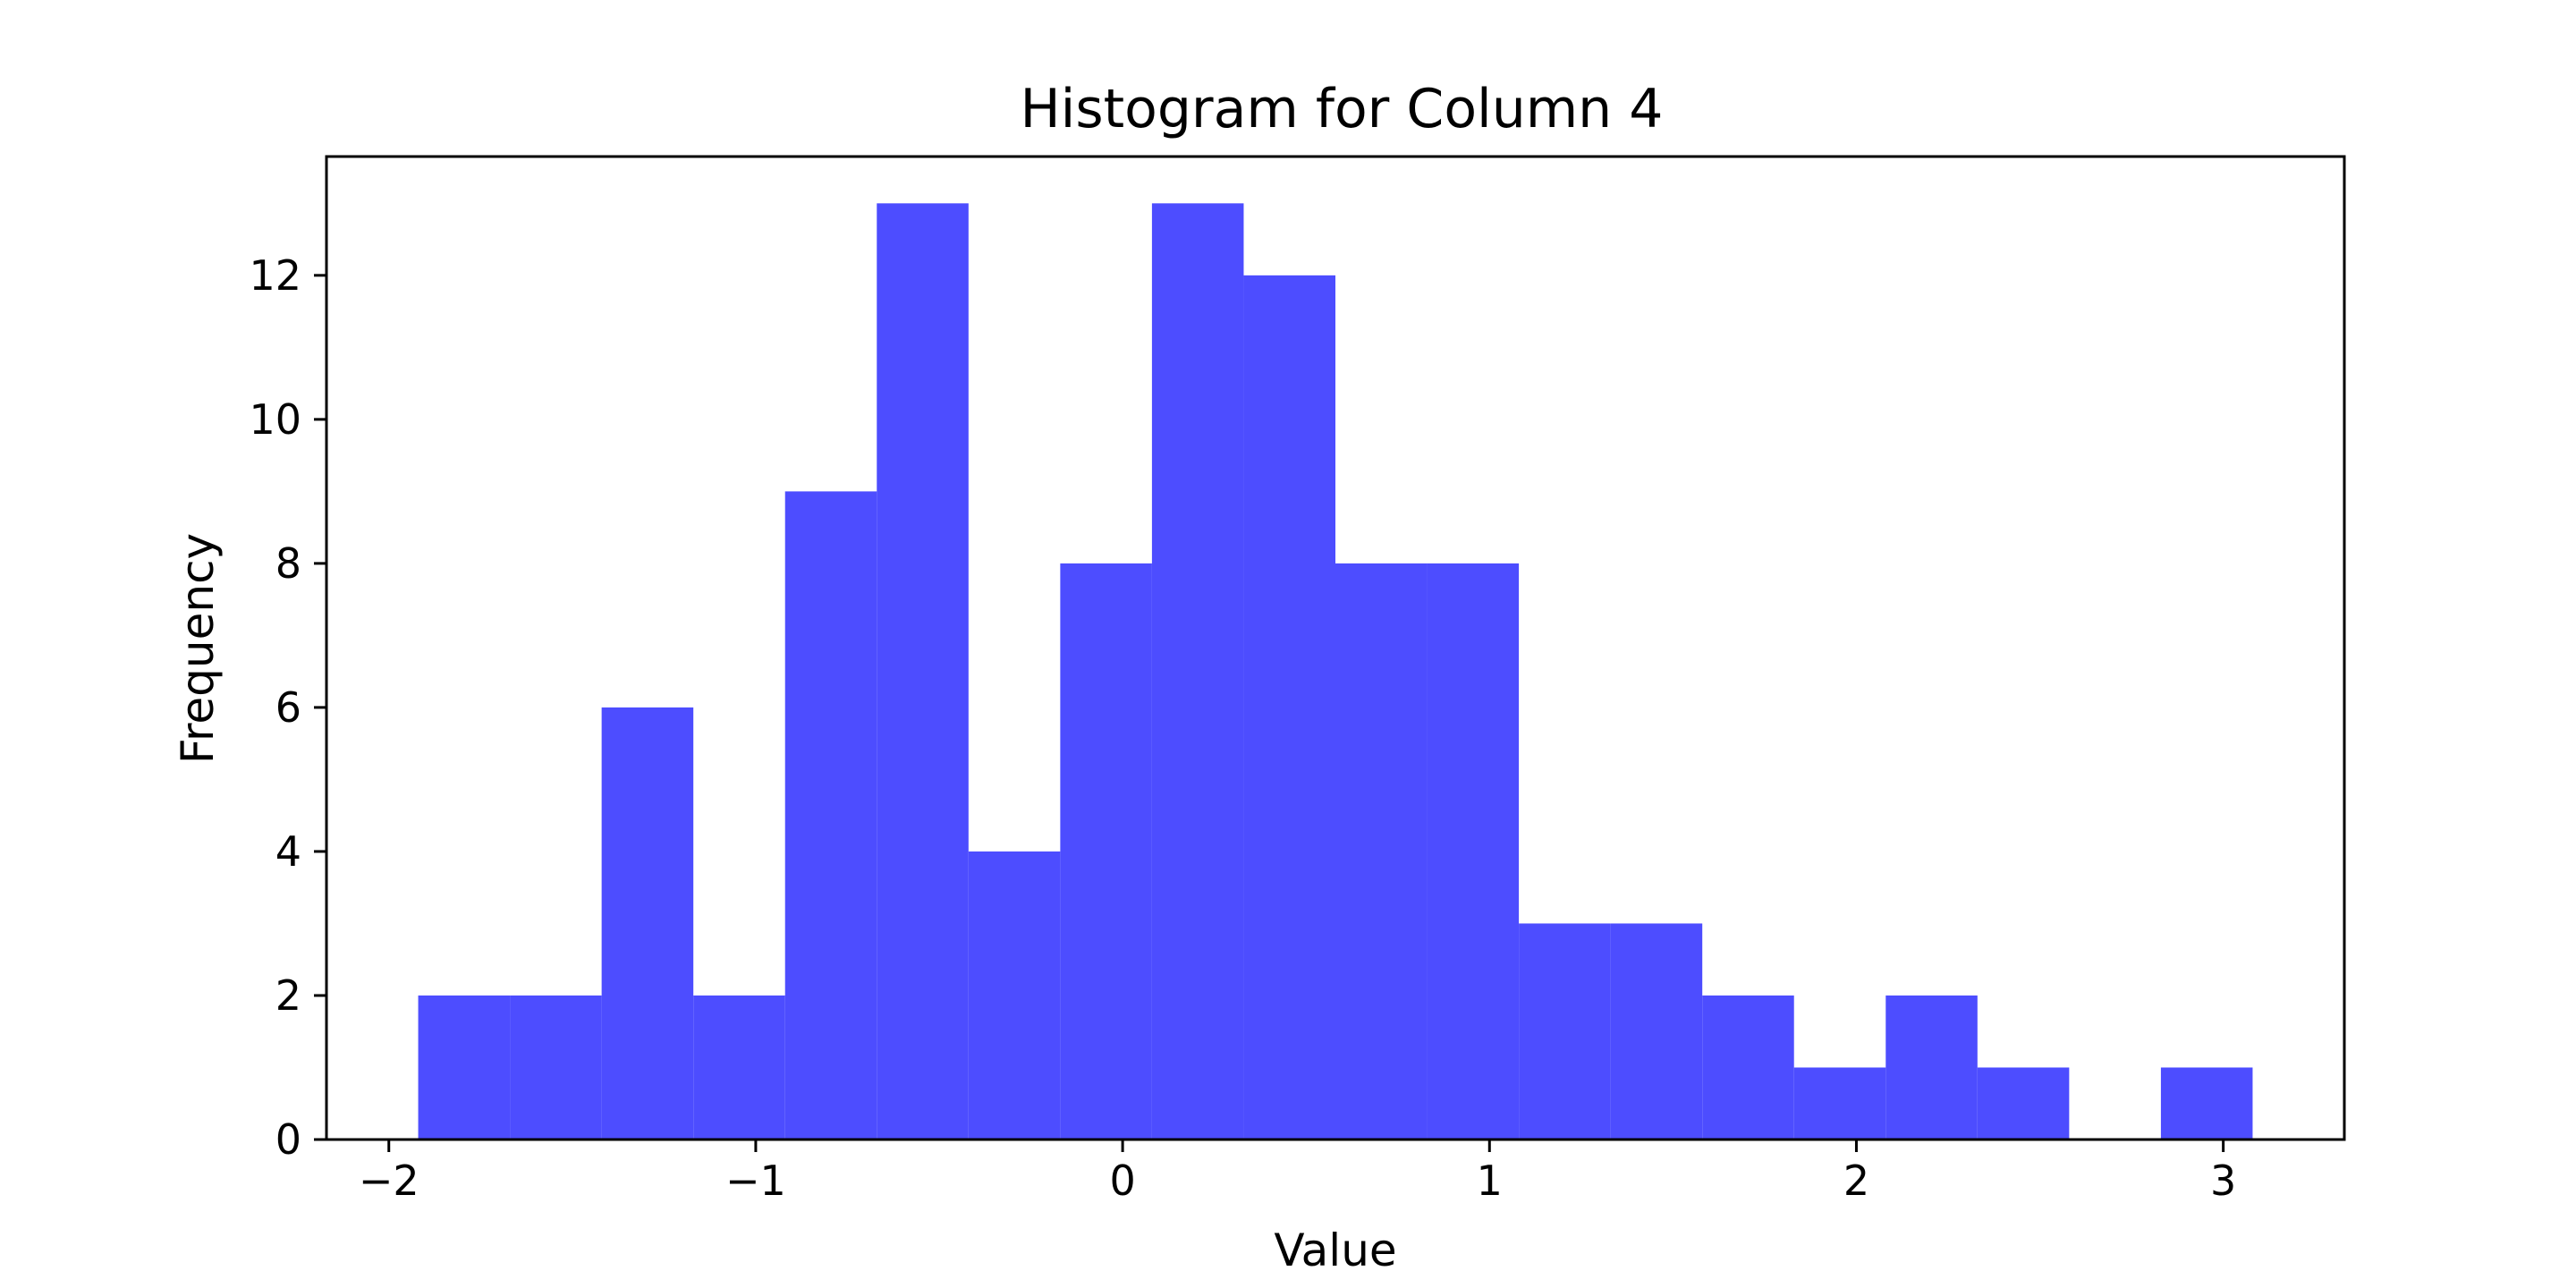 Image resolution: width=2576 pixels, height=1288 pixels. Describe the element at coordinates (288, 851) in the screenshot. I see `y-tick-label: 4` at that location.